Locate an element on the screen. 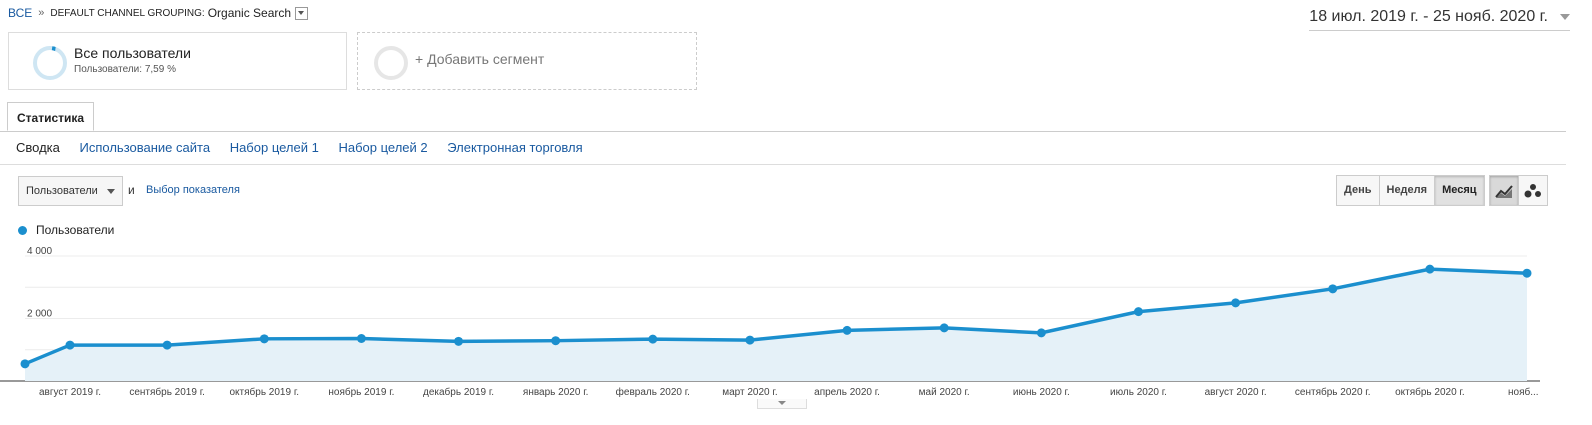 This screenshot has width=1592, height=425. date-range-label: 18 июл. 2019 г. - 25 нояб. 2020 г. is located at coordinates (1428, 16).